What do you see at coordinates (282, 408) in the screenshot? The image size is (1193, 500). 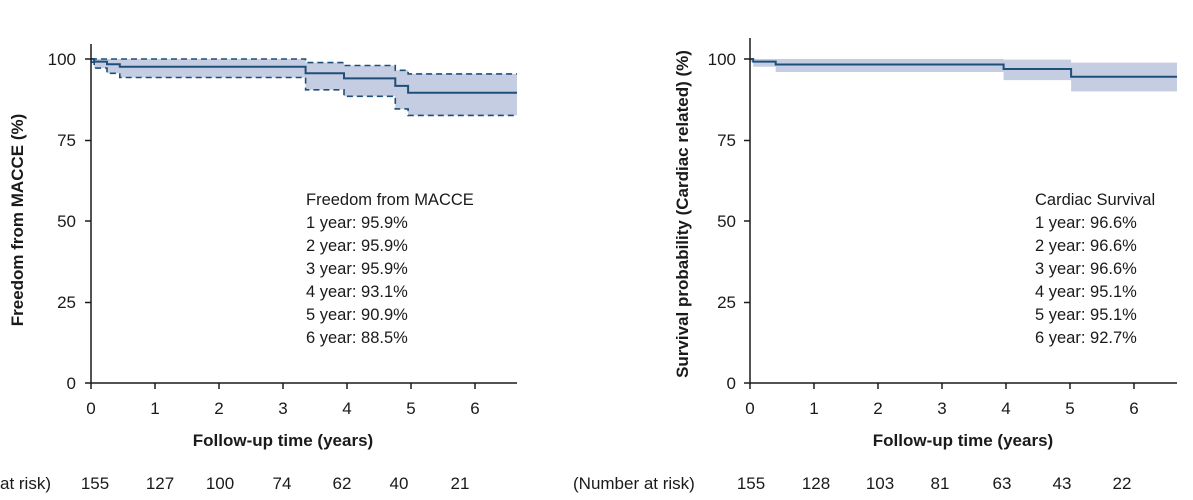 I see `macce-x-tick-label: 3` at bounding box center [282, 408].